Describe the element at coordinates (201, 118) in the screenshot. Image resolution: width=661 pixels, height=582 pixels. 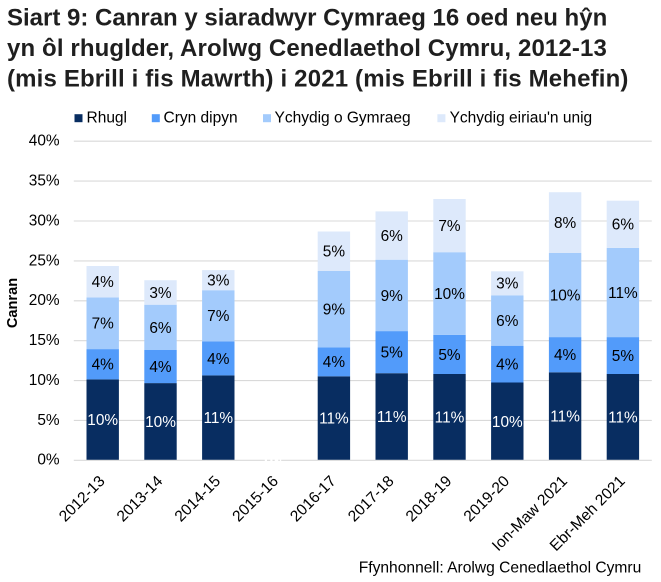
I see `svg-text: Cryn dipyn` at that location.